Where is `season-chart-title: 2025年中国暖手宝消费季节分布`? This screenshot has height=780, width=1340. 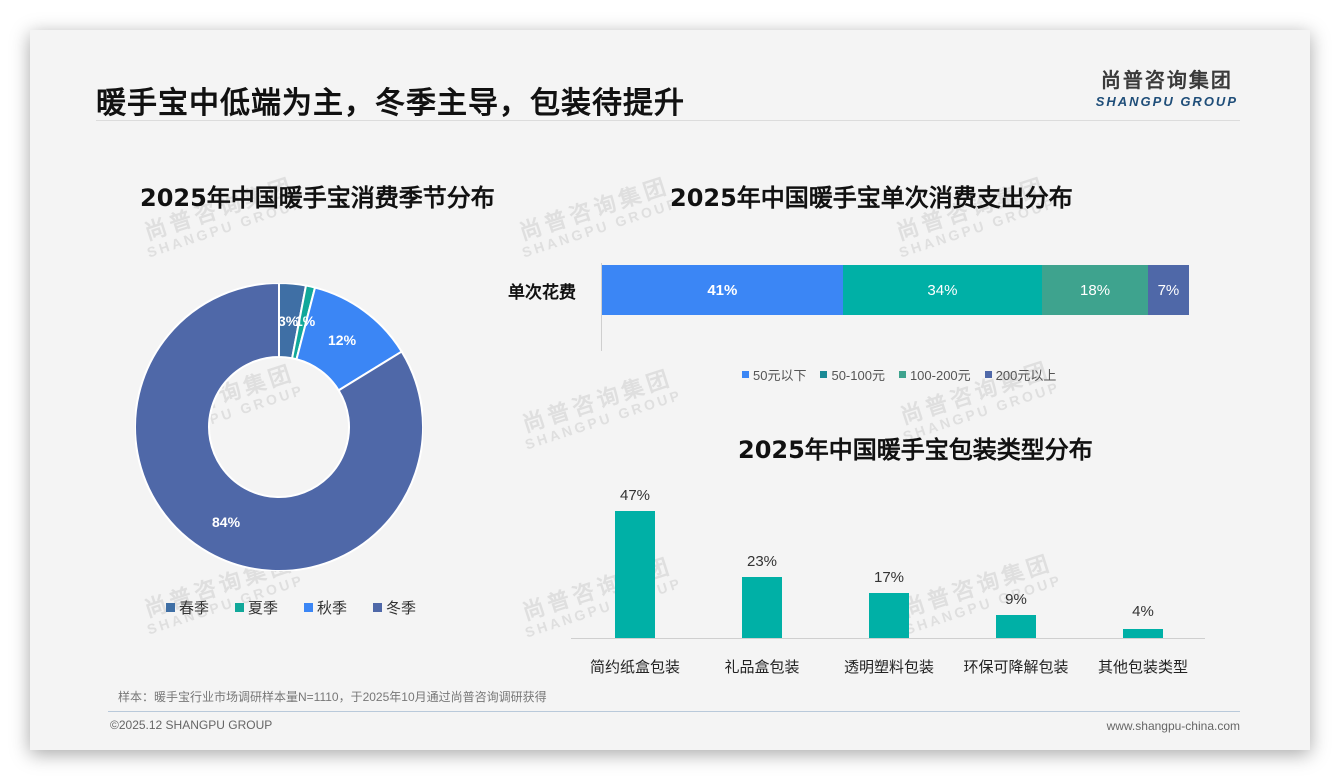
season-chart-title: 2025年中国暖手宝消费季节分布 is located at coordinates (317, 198).